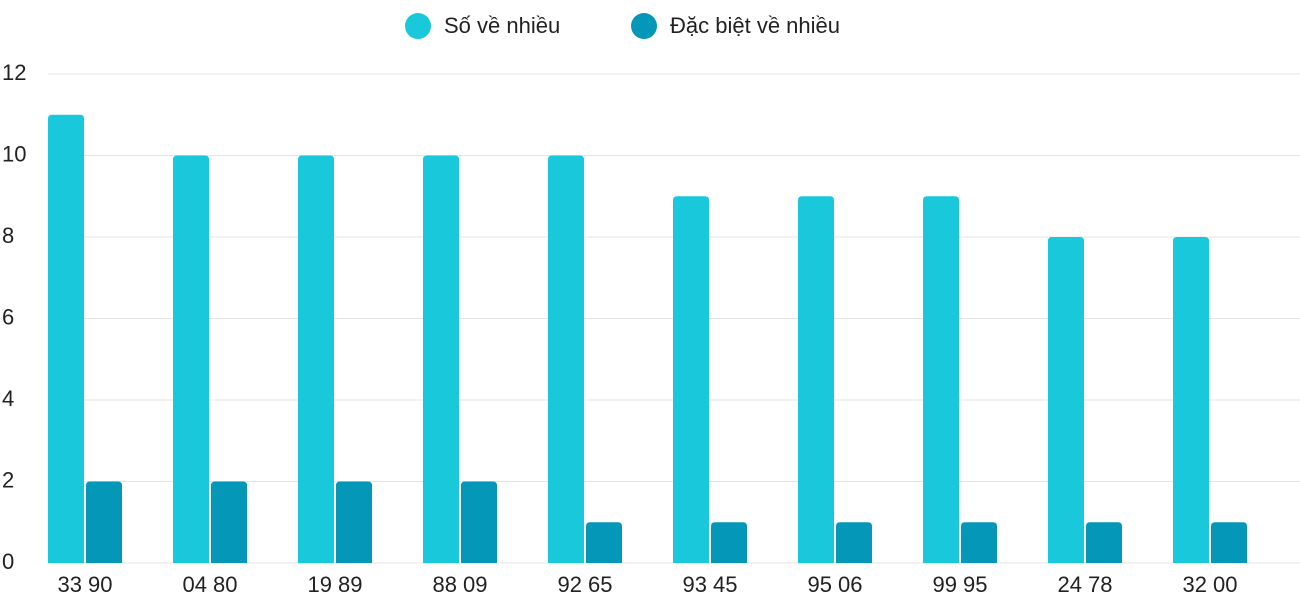 The height and width of the screenshot is (600, 1300). I want to click on y-tick-label: 6, so click(8, 316).